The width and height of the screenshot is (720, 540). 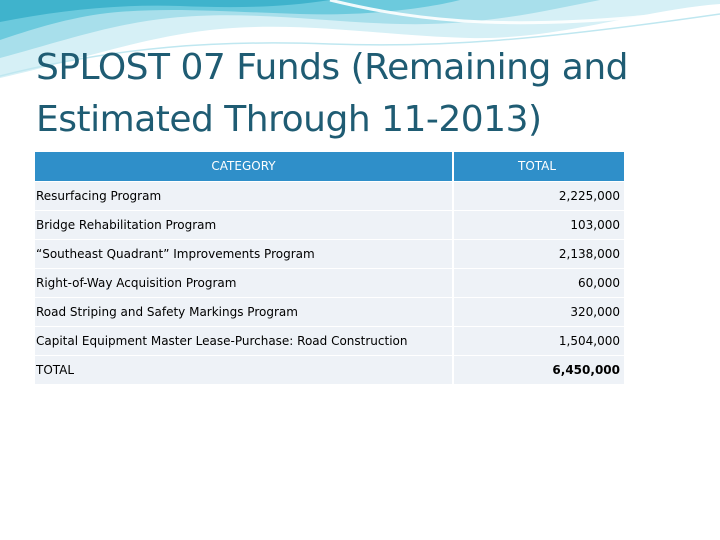 What do you see at coordinates (360, 39) in the screenshot?
I see `decorative-wave-banner` at bounding box center [360, 39].